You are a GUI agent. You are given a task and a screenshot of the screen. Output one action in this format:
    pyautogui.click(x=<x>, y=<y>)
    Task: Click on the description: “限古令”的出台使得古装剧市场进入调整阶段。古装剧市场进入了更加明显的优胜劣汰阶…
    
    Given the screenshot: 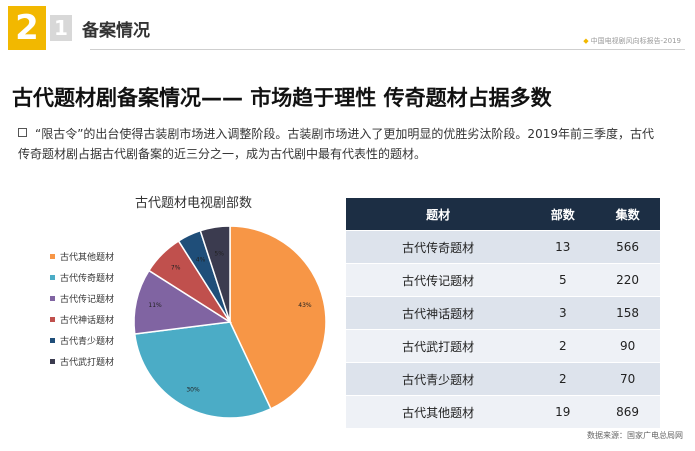 What is the action you would take?
    pyautogui.click(x=338, y=144)
    